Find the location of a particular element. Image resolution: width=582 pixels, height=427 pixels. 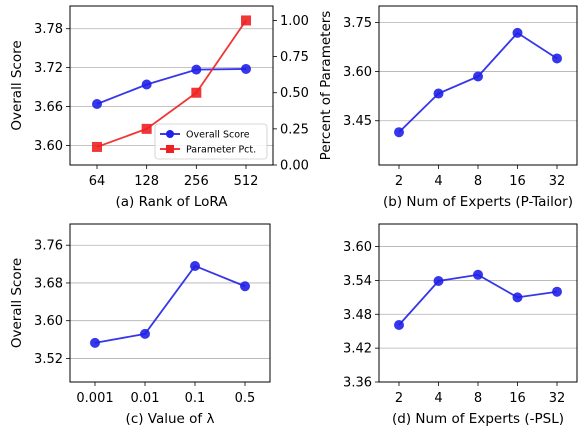

x-tick-label: 0.5 is located at coordinates (245, 398).